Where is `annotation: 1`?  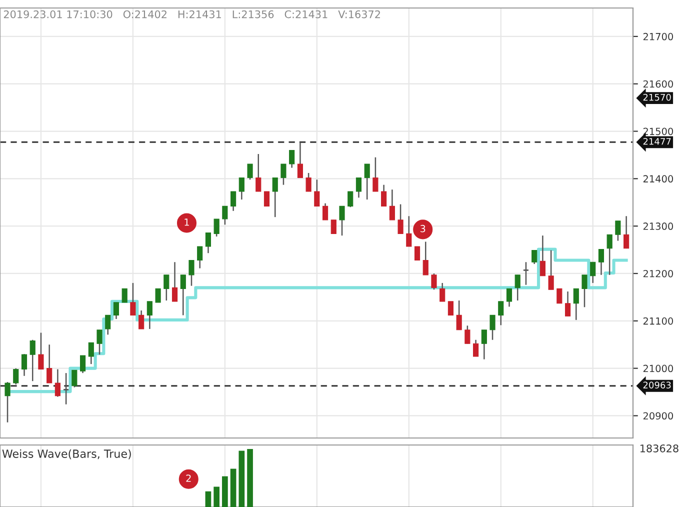 annotation: 1 is located at coordinates (186, 222).